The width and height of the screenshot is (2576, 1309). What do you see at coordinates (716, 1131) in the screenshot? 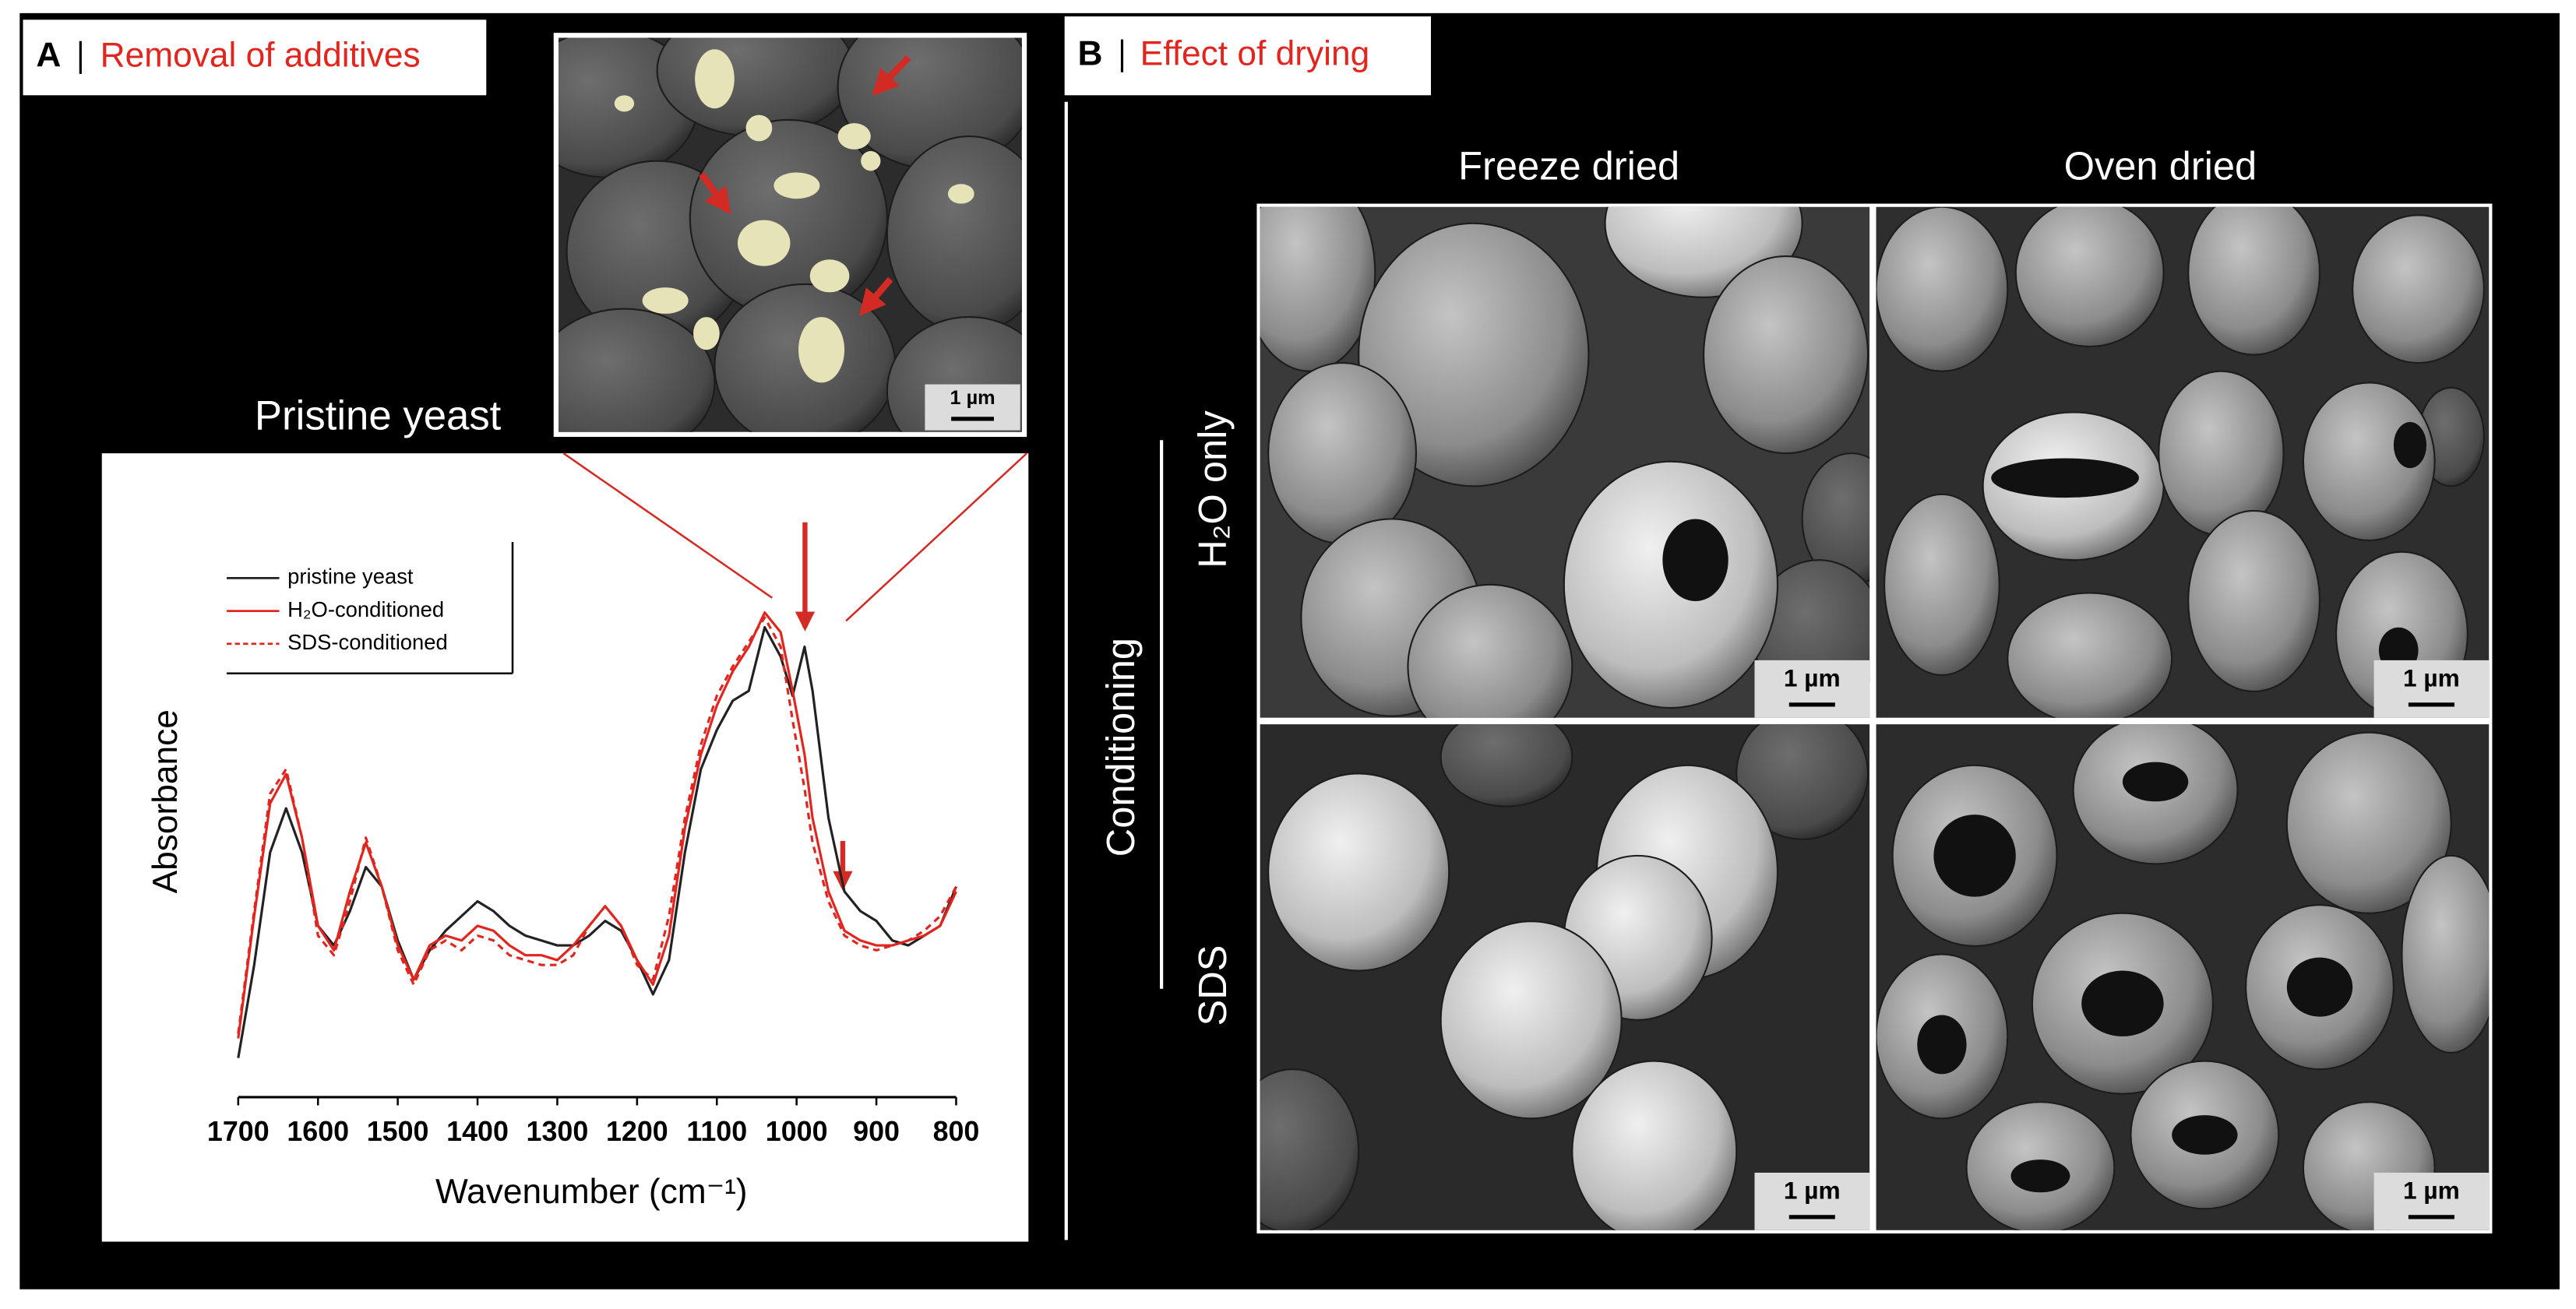
I see `x-tick-label: 1100` at bounding box center [716, 1131].